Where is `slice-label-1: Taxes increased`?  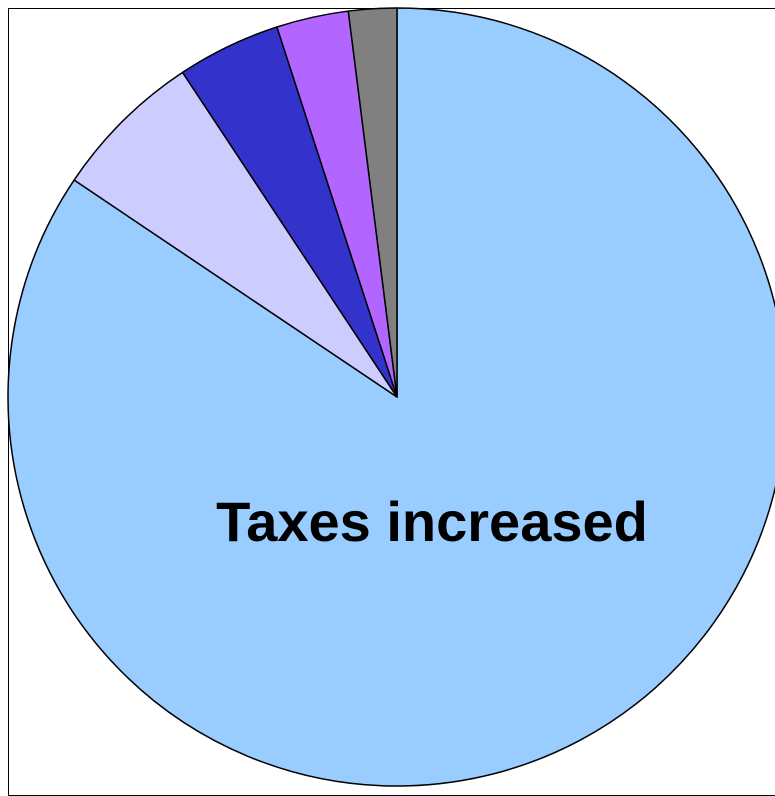
slice-label-1: Taxes increased is located at coordinates (432, 521).